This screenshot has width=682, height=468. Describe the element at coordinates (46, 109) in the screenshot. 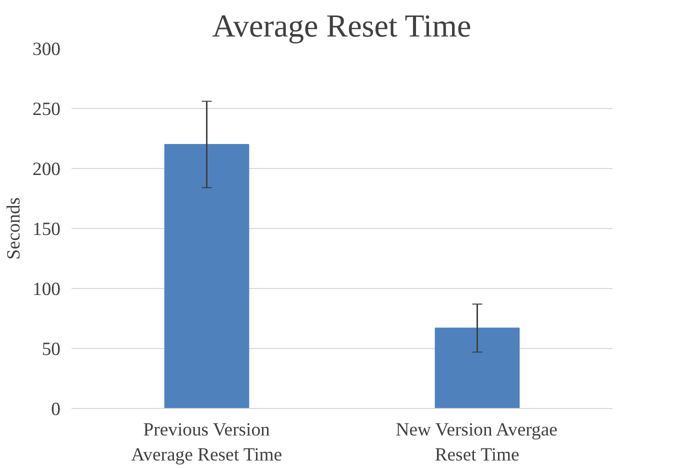

I see `y-tick-label: 250` at that location.